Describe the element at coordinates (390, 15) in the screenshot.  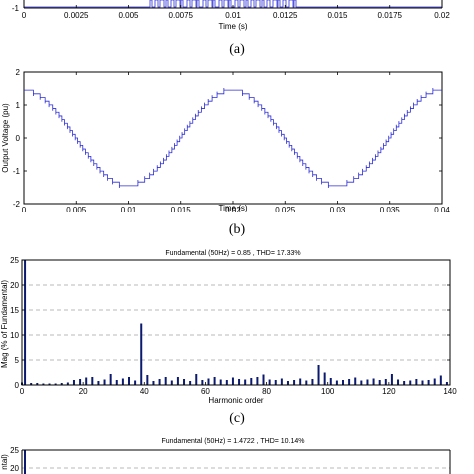
I see `chart-a-xtick-label: 0.0175` at that location.